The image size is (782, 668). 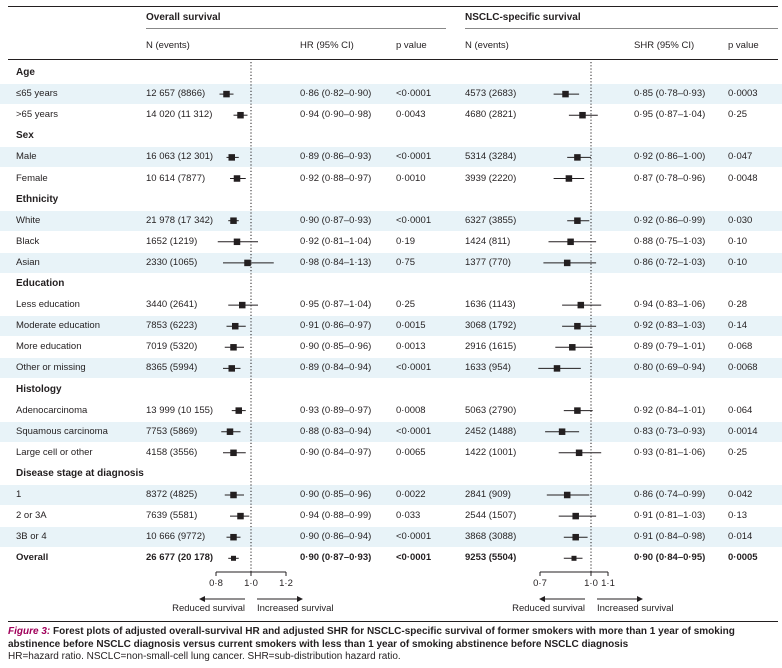 I want to click on cell-n-ns: 3068 (1792), so click(x=491, y=326).